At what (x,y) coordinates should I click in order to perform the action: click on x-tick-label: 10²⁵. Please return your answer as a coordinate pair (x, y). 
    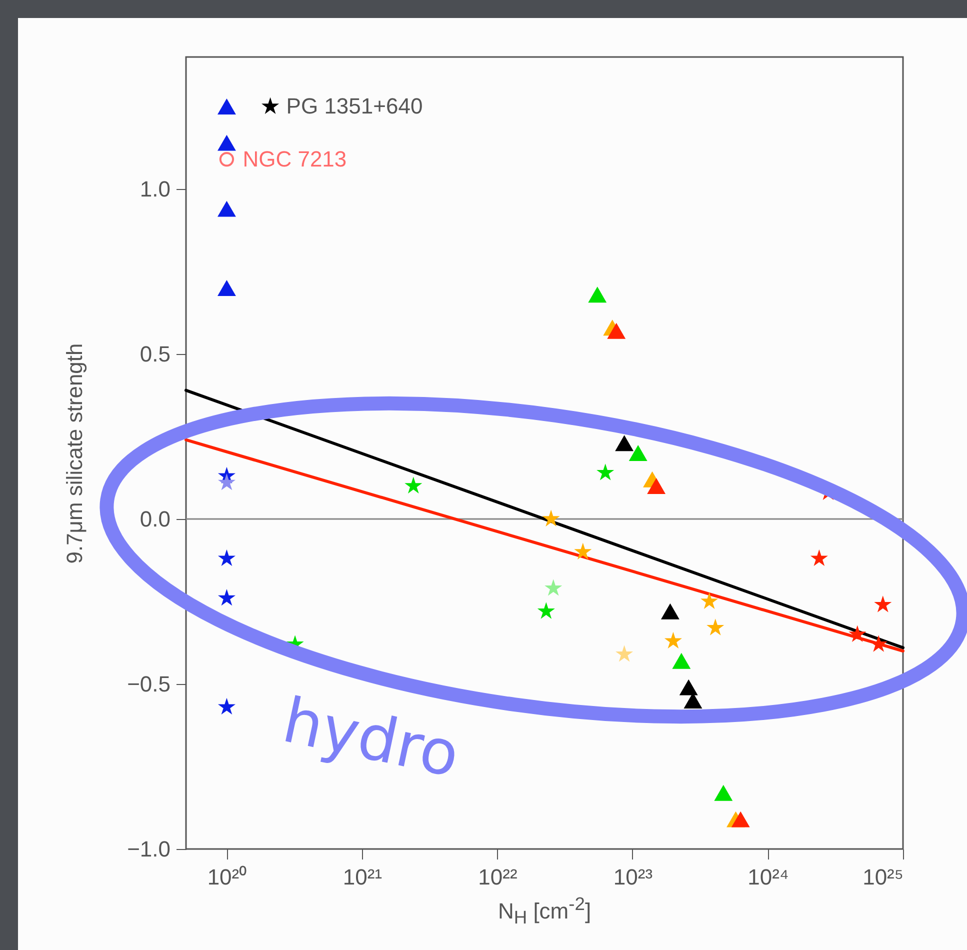
    Looking at the image, I should click on (883, 877).